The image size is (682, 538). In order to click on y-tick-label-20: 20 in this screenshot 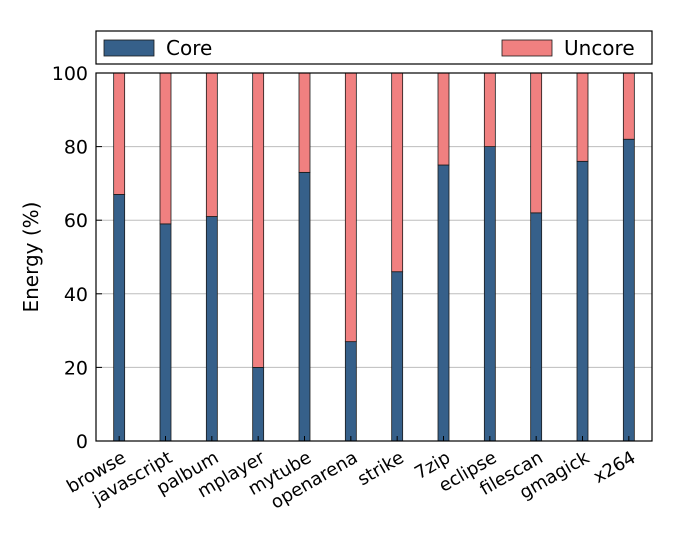, I will do `click(76, 368)`.